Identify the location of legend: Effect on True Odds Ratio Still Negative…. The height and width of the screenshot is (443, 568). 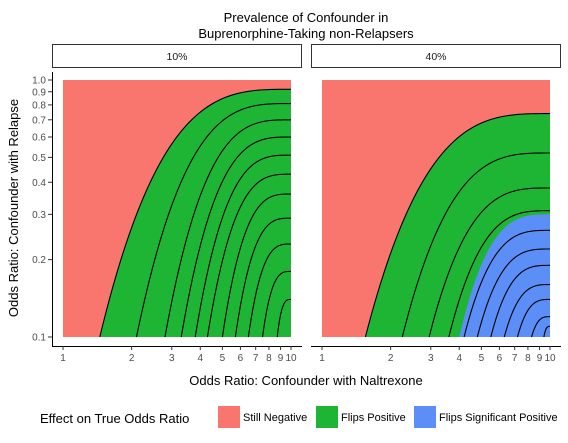
(299, 417).